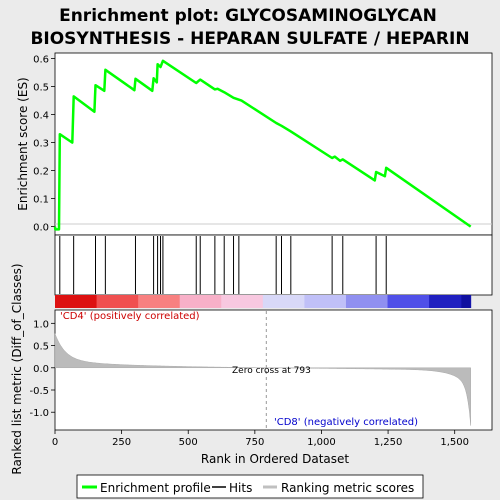 The width and height of the screenshot is (500, 500). I want to click on es-y-ticks: 0.0 0.1 0.2 0.3 0.4 0.5 0.6, so click(44, 144).